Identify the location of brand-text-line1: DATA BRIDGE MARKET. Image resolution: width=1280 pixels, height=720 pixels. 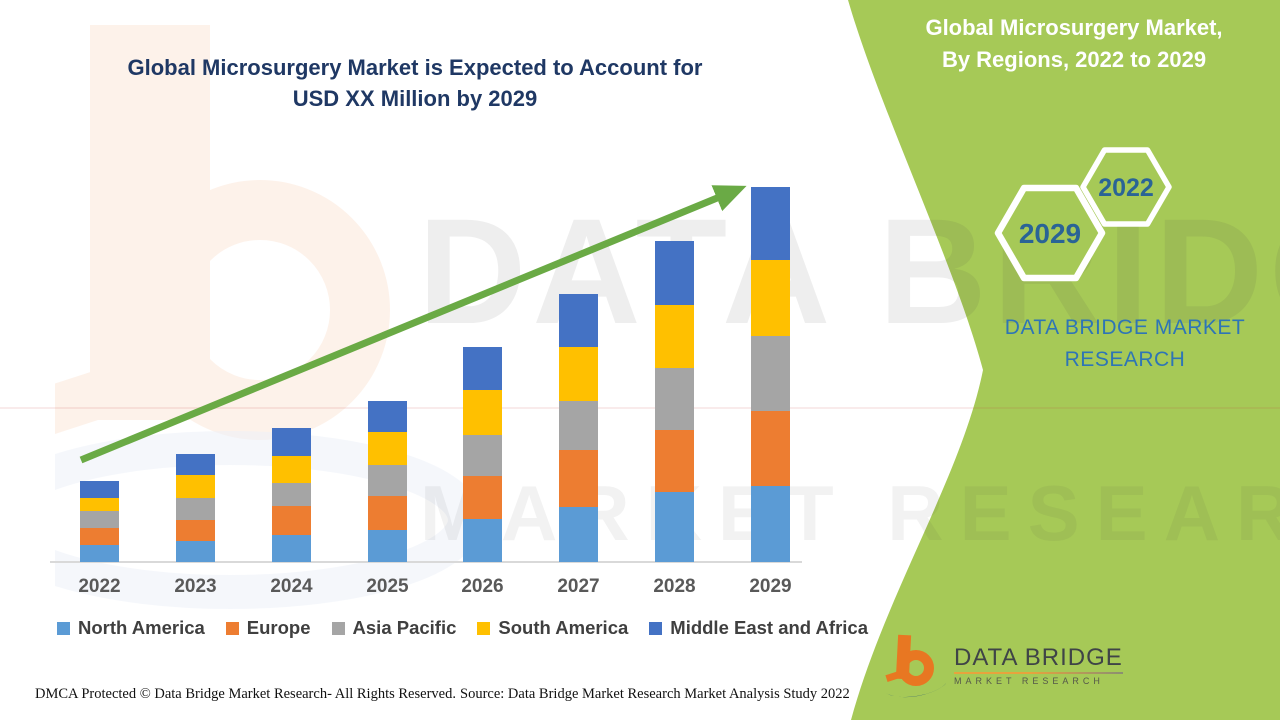
(1125, 327).